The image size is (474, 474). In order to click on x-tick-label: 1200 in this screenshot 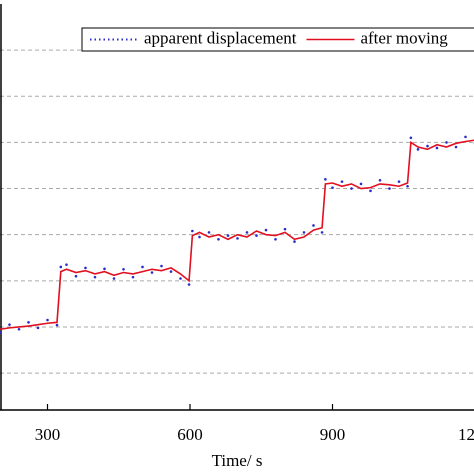, I will do `click(466, 434)`.